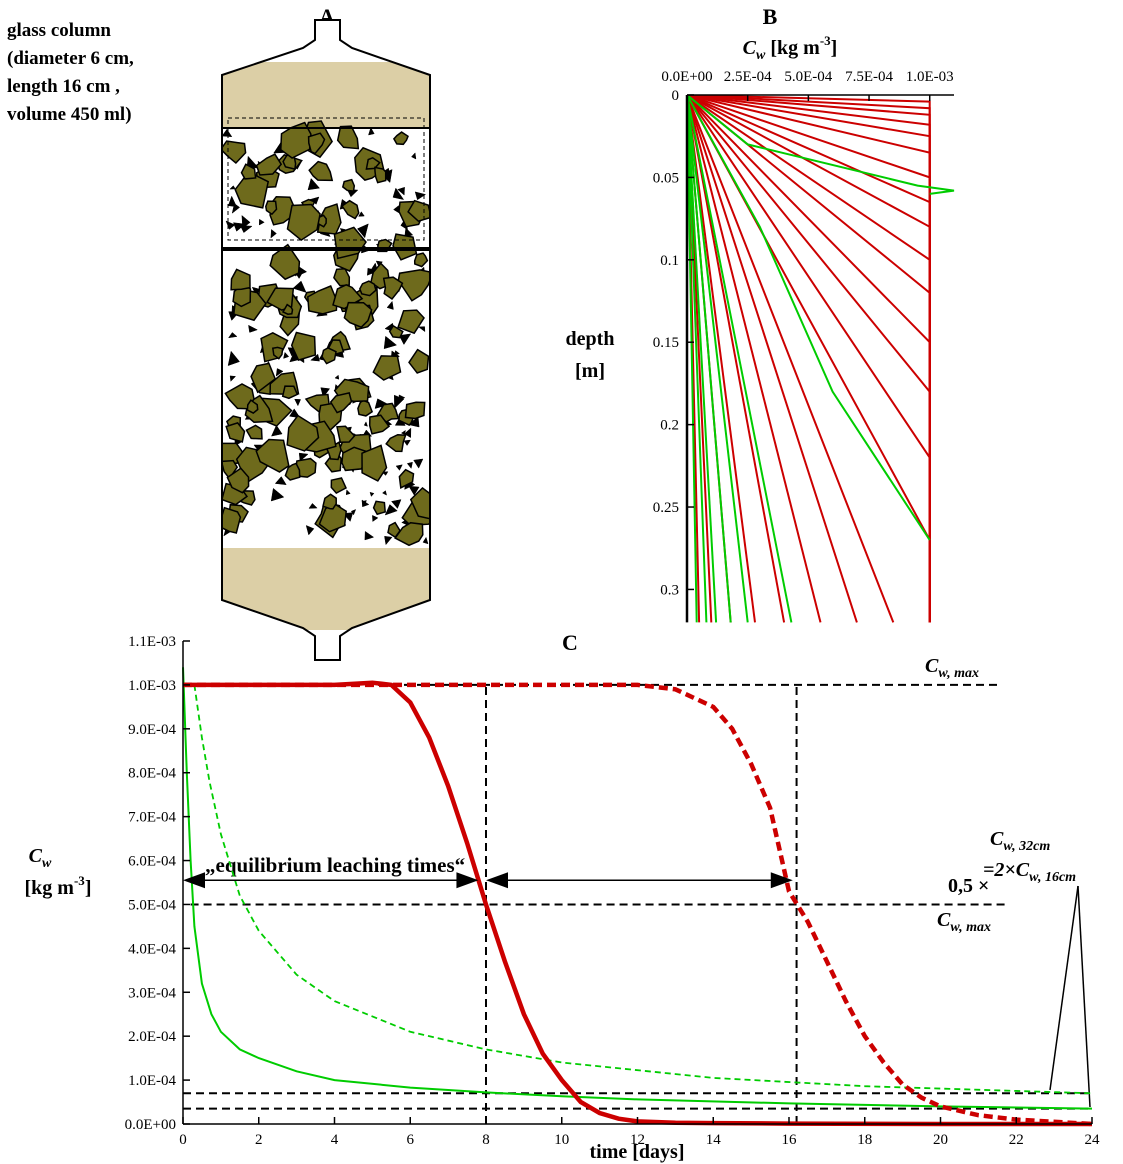  Describe the element at coordinates (335, 865) in the screenshot. I see `annotation: „equilibrium leaching times“` at that location.